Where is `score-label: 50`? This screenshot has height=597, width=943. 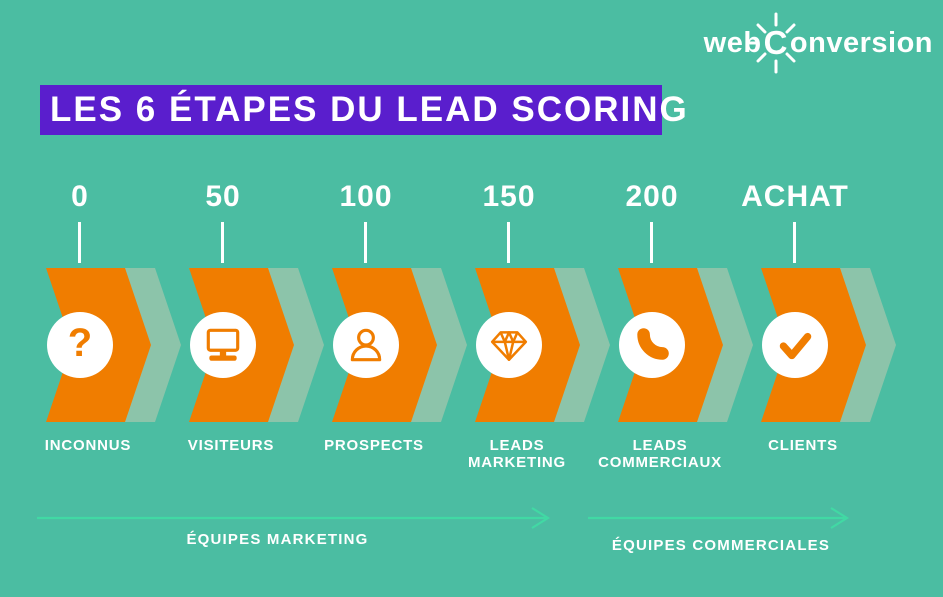 score-label: 50 is located at coordinates (223, 196).